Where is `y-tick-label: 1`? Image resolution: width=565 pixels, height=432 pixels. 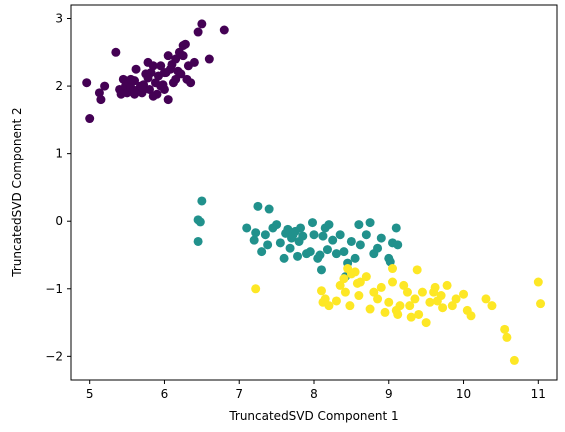 y-tick-label: 1 is located at coordinates (59, 154).